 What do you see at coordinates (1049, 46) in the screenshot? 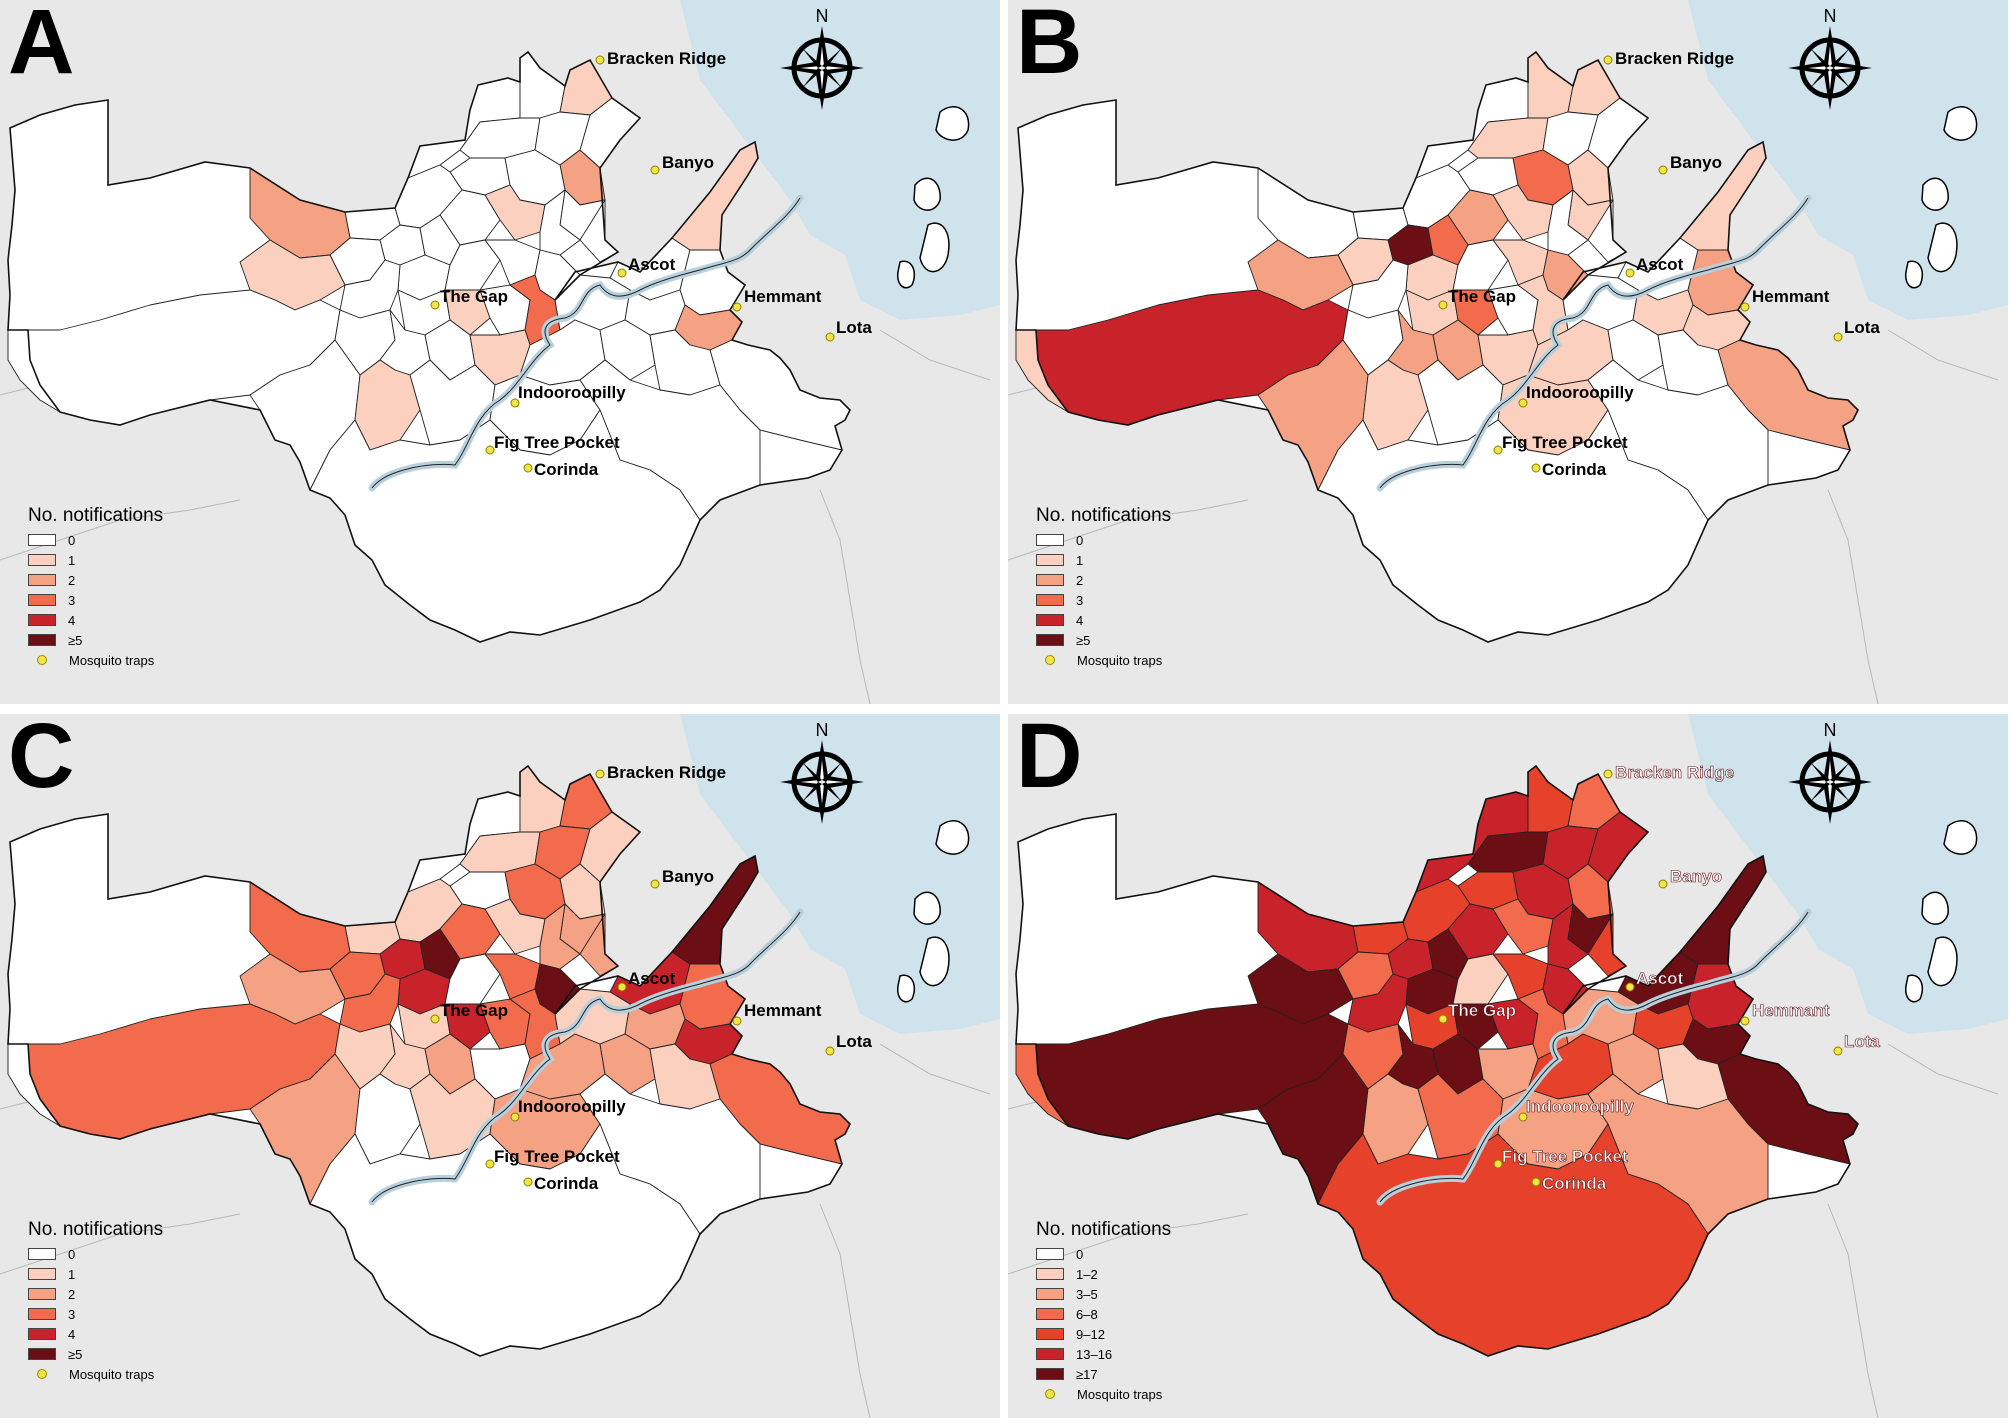
I see `panel-letter: B` at bounding box center [1049, 46].